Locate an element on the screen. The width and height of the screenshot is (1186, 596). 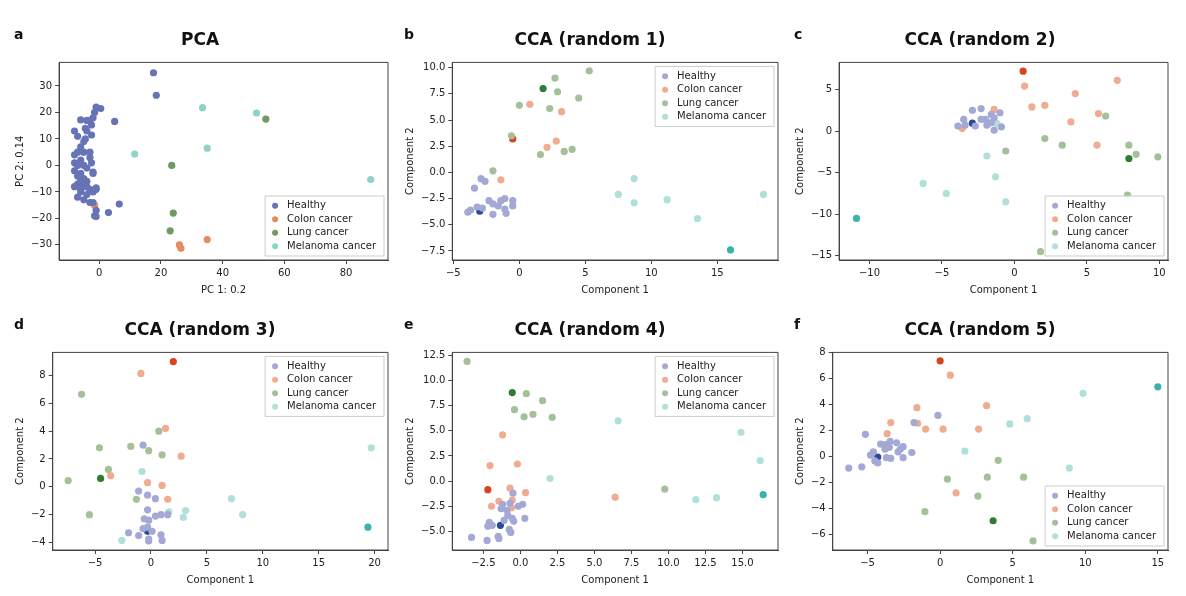
y-tick-label: −5 is located at coordinates (825, 172).